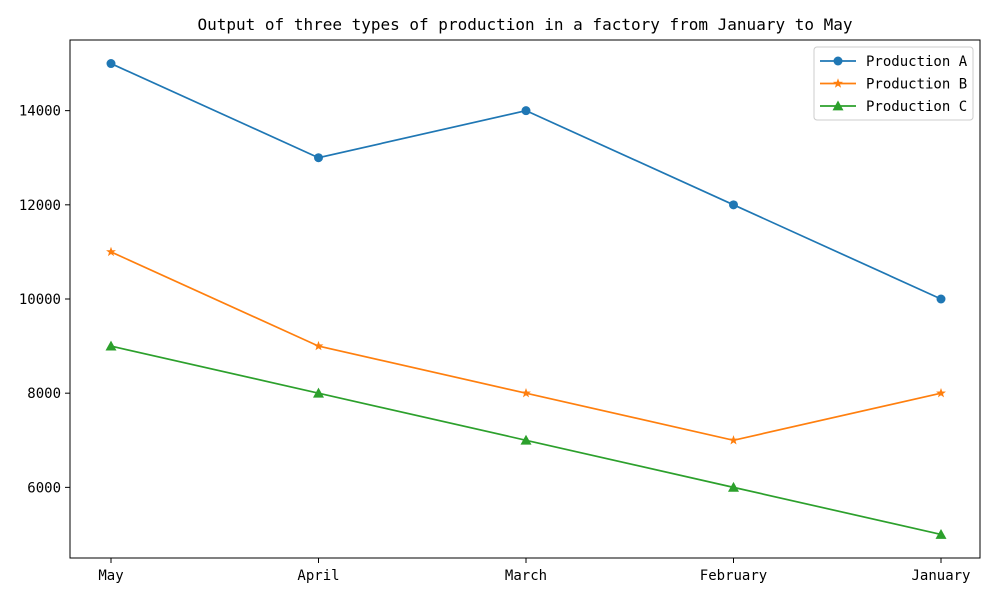  What do you see at coordinates (941, 392) in the screenshot?
I see `data-point-production-b-january` at bounding box center [941, 392].